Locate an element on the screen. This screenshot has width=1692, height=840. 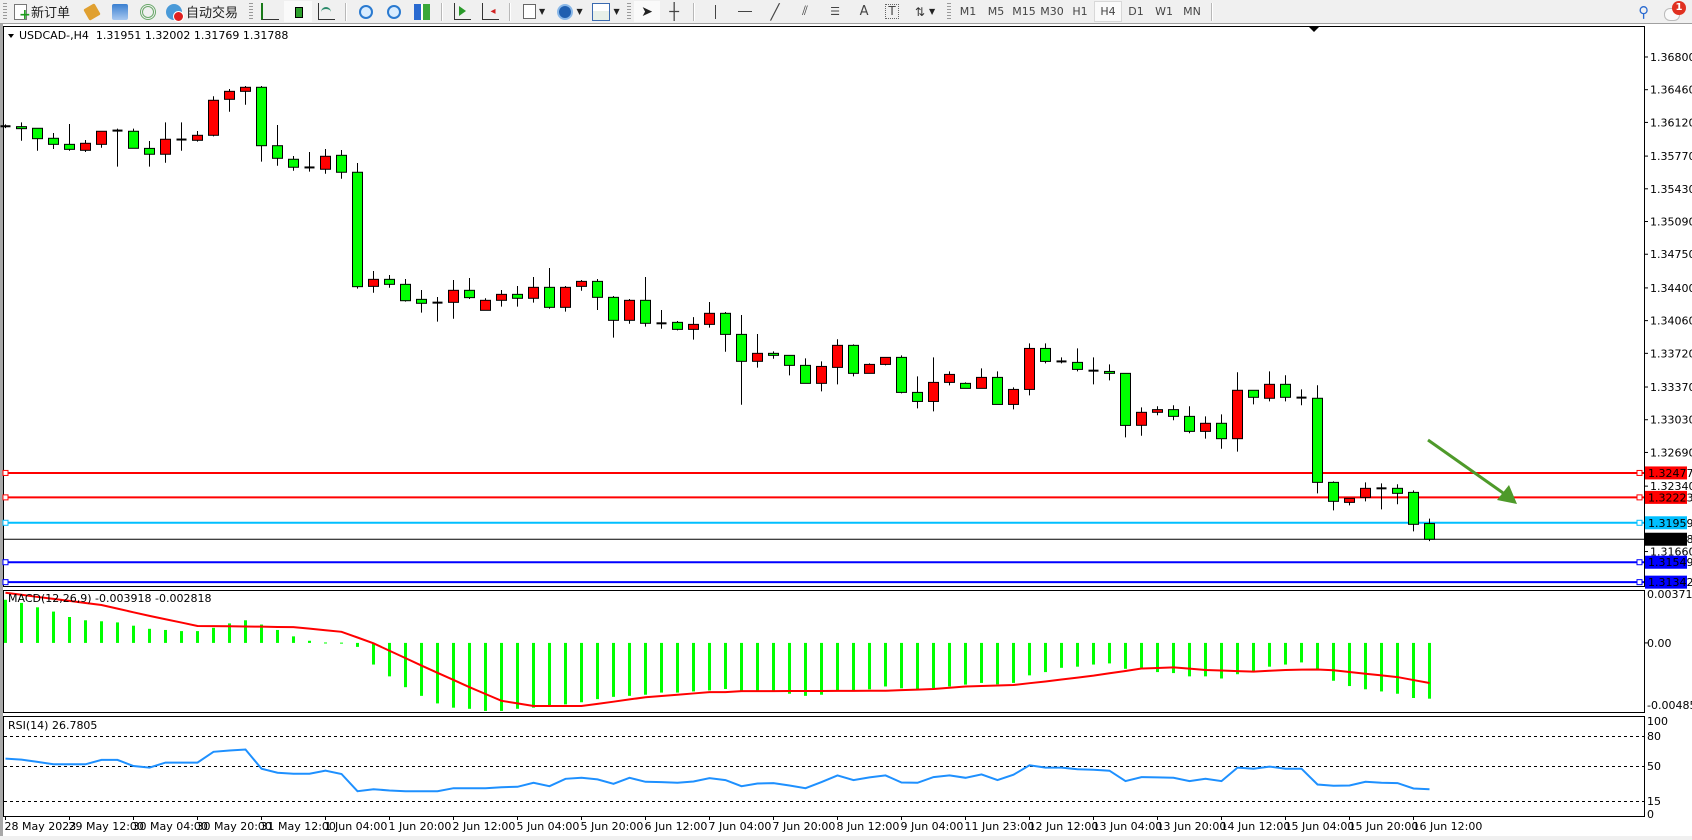
auto-scroll-icon is located at coordinates (462, 11).